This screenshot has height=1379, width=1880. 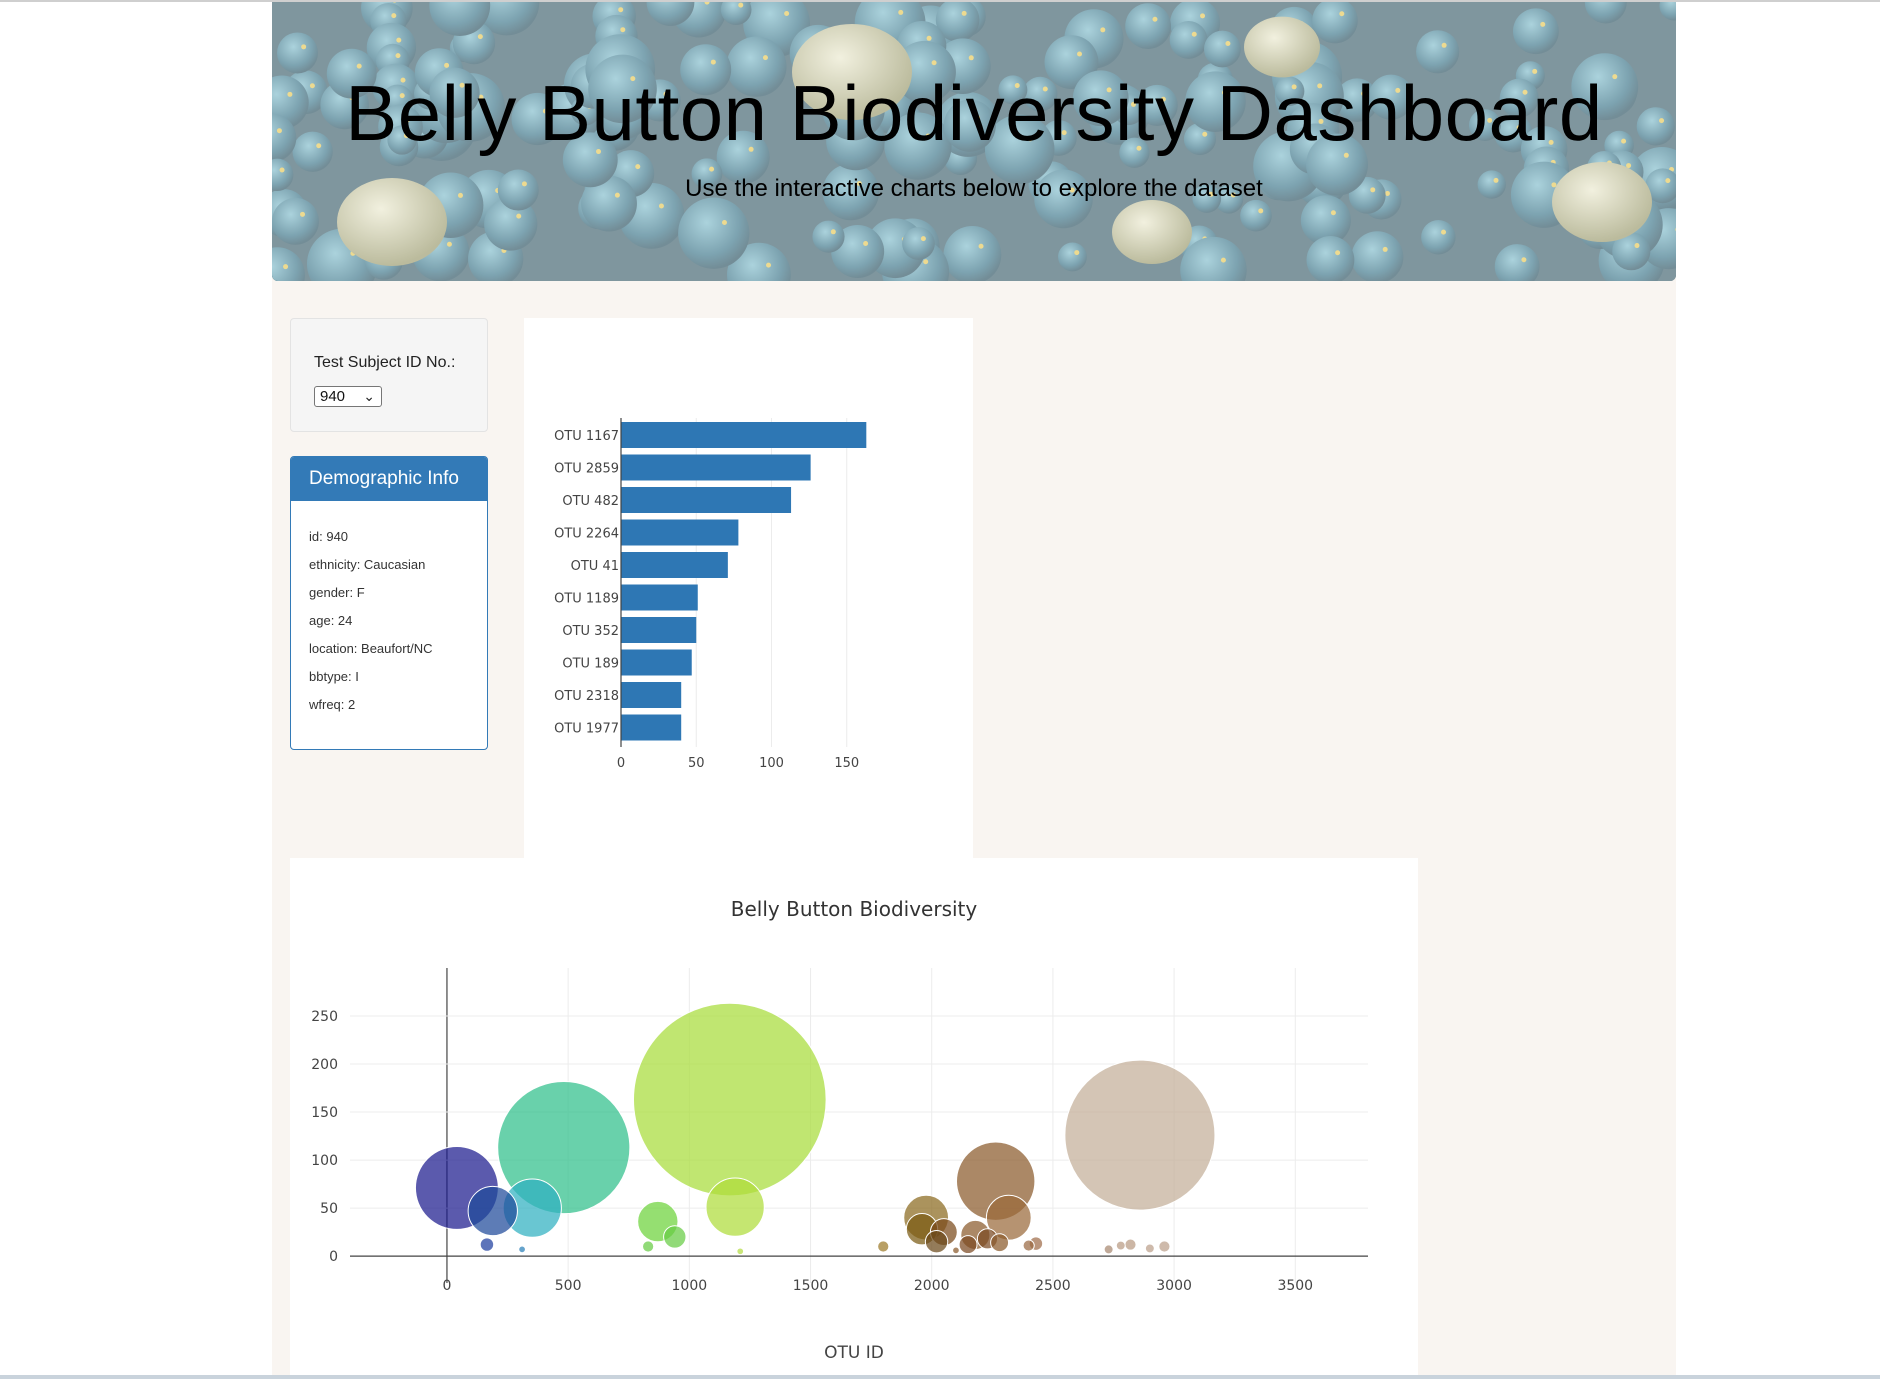 I want to click on bar-chart-category-label: OTU 2318, so click(x=586, y=696).